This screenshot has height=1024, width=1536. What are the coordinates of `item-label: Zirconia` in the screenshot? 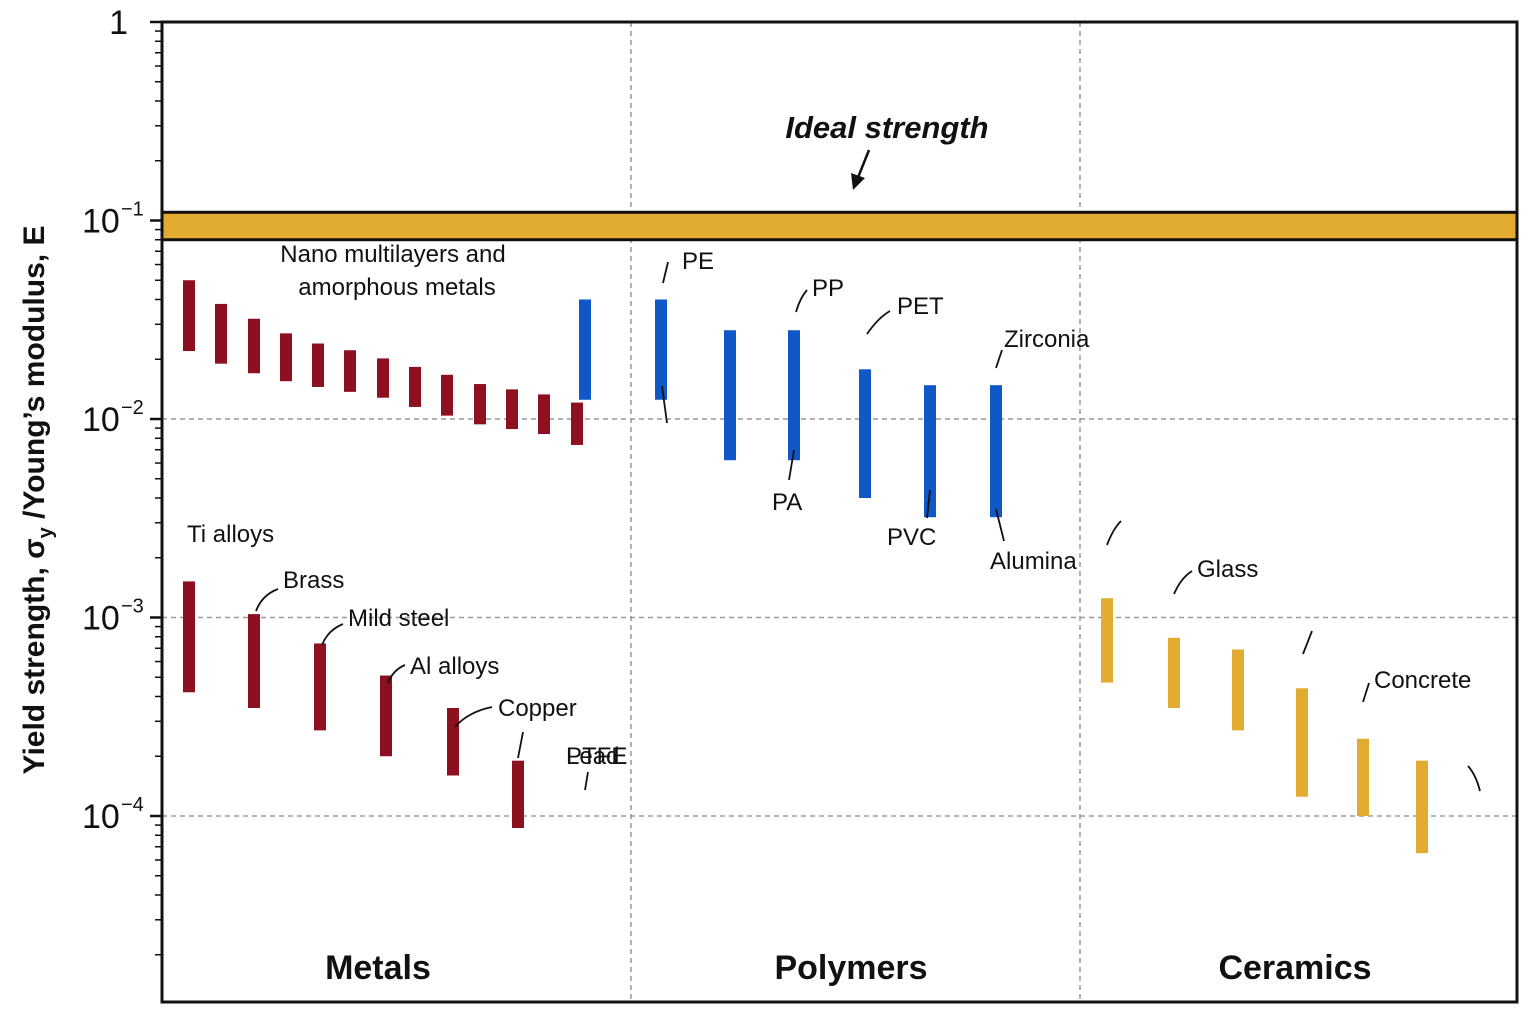 It's located at (1047, 339).